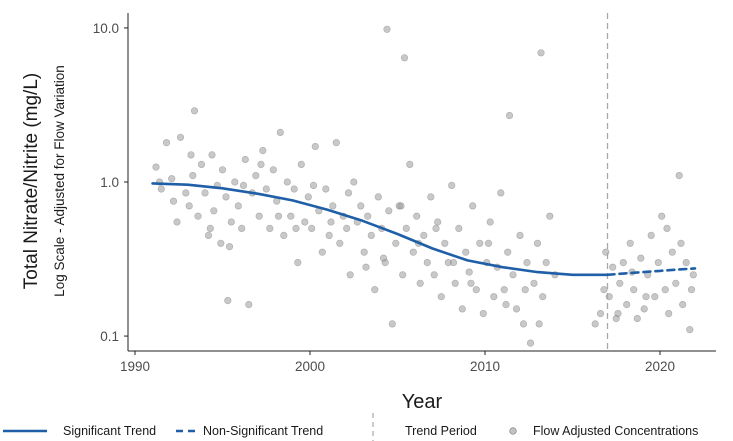  I want to click on y-tick-label: 0.1, so click(109, 336).